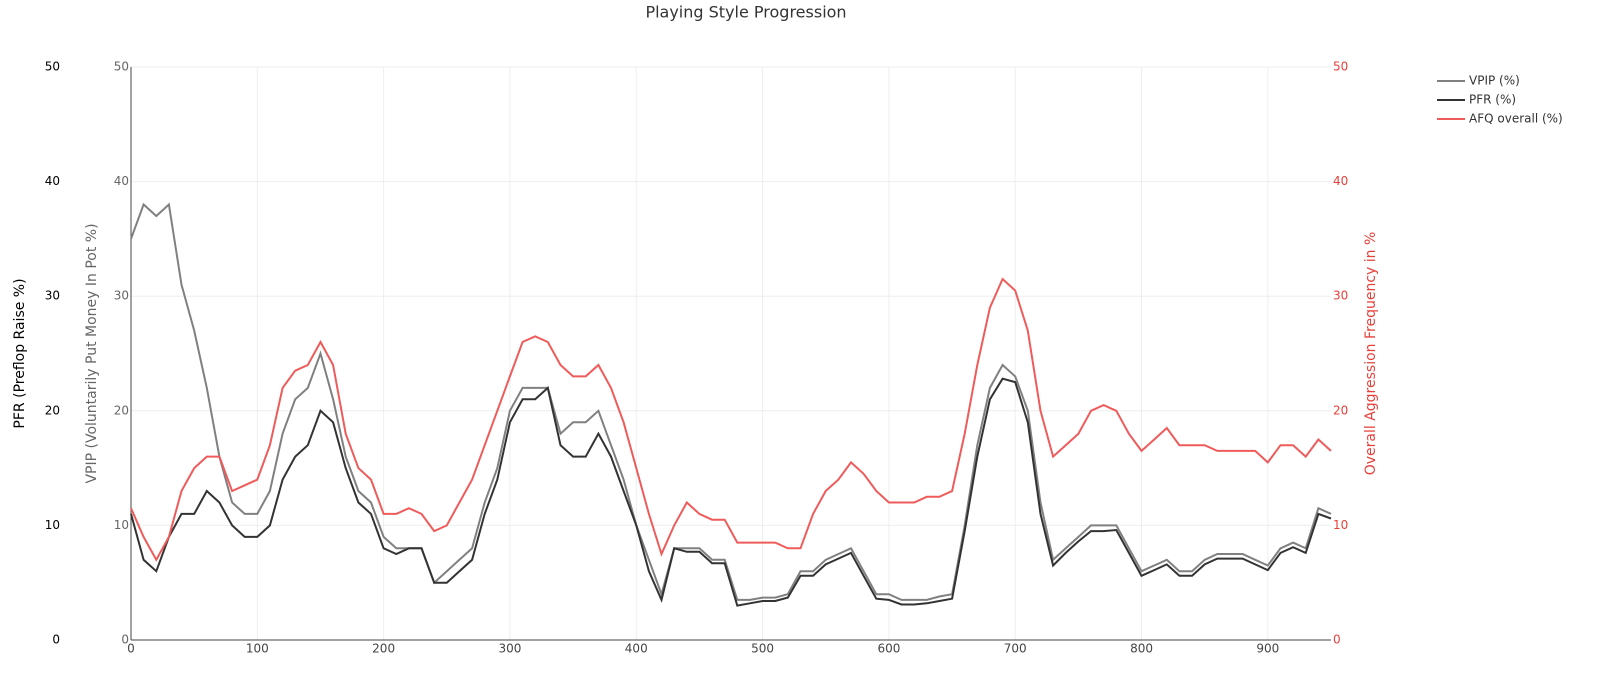 This screenshot has width=1621, height=691. Describe the element at coordinates (1267, 649) in the screenshot. I see `x-tick-label: 900` at that location.